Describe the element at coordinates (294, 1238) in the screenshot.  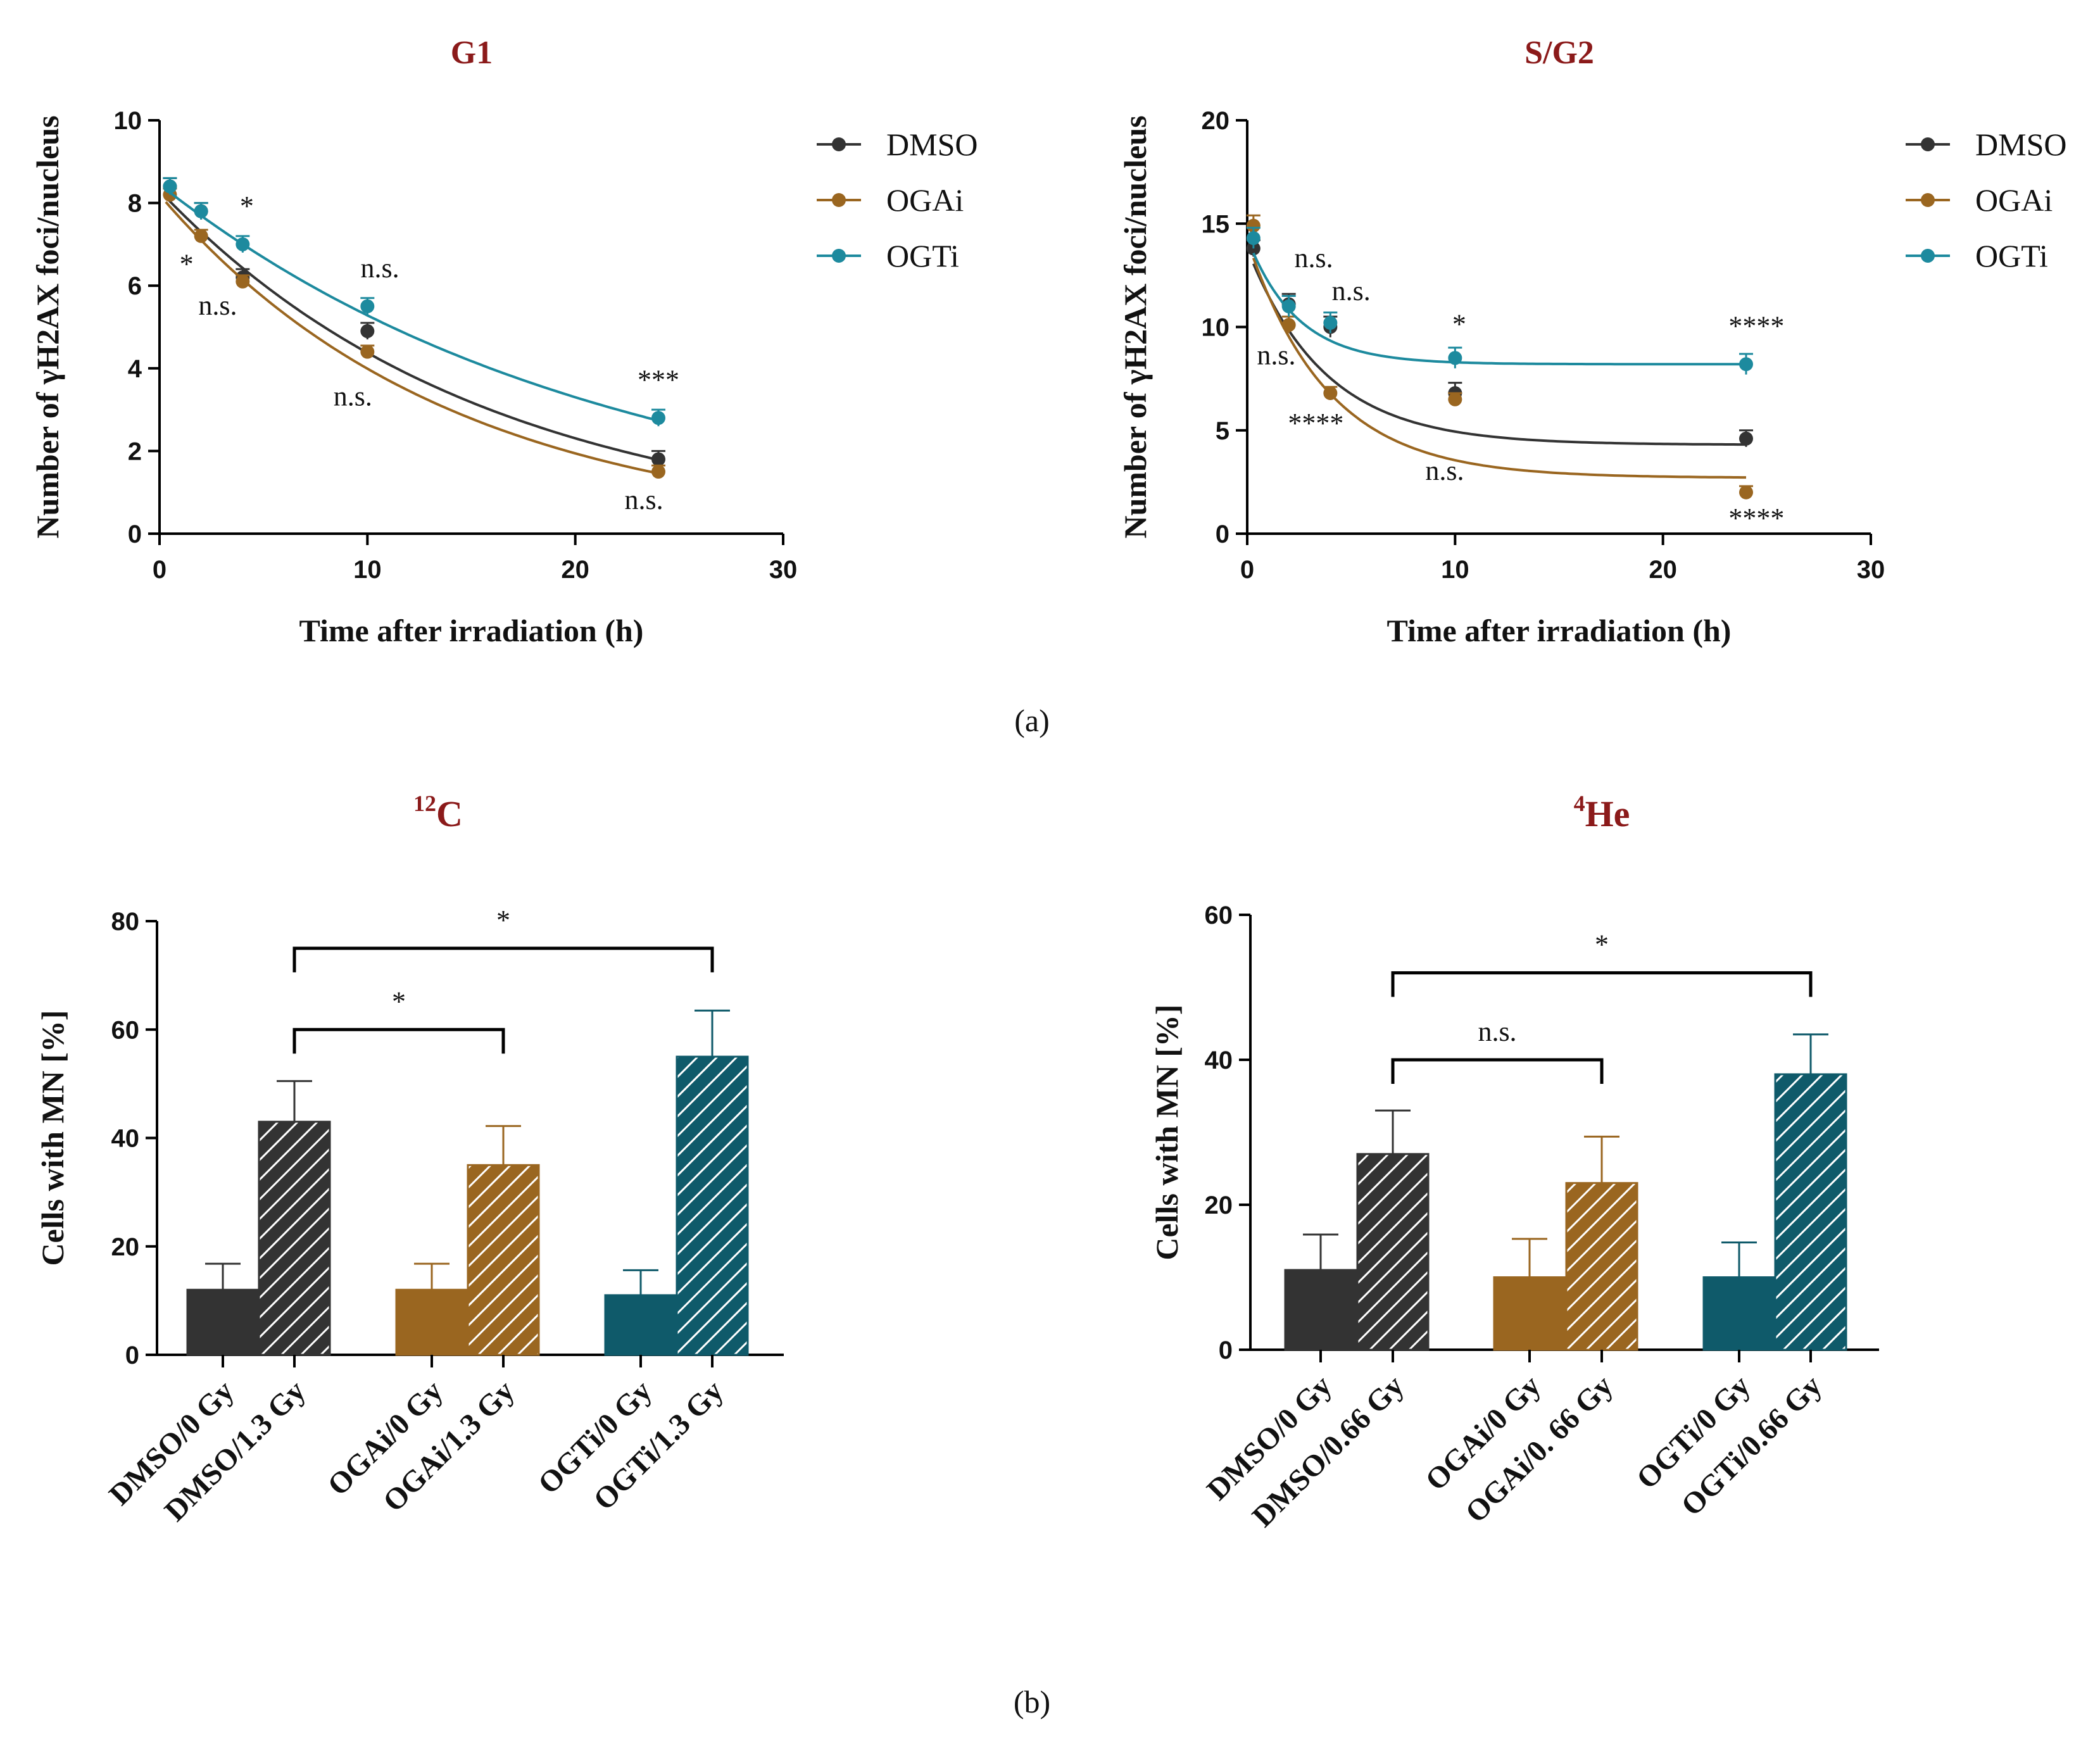
I see `bar-DMSO/1.3 Gy` at that location.